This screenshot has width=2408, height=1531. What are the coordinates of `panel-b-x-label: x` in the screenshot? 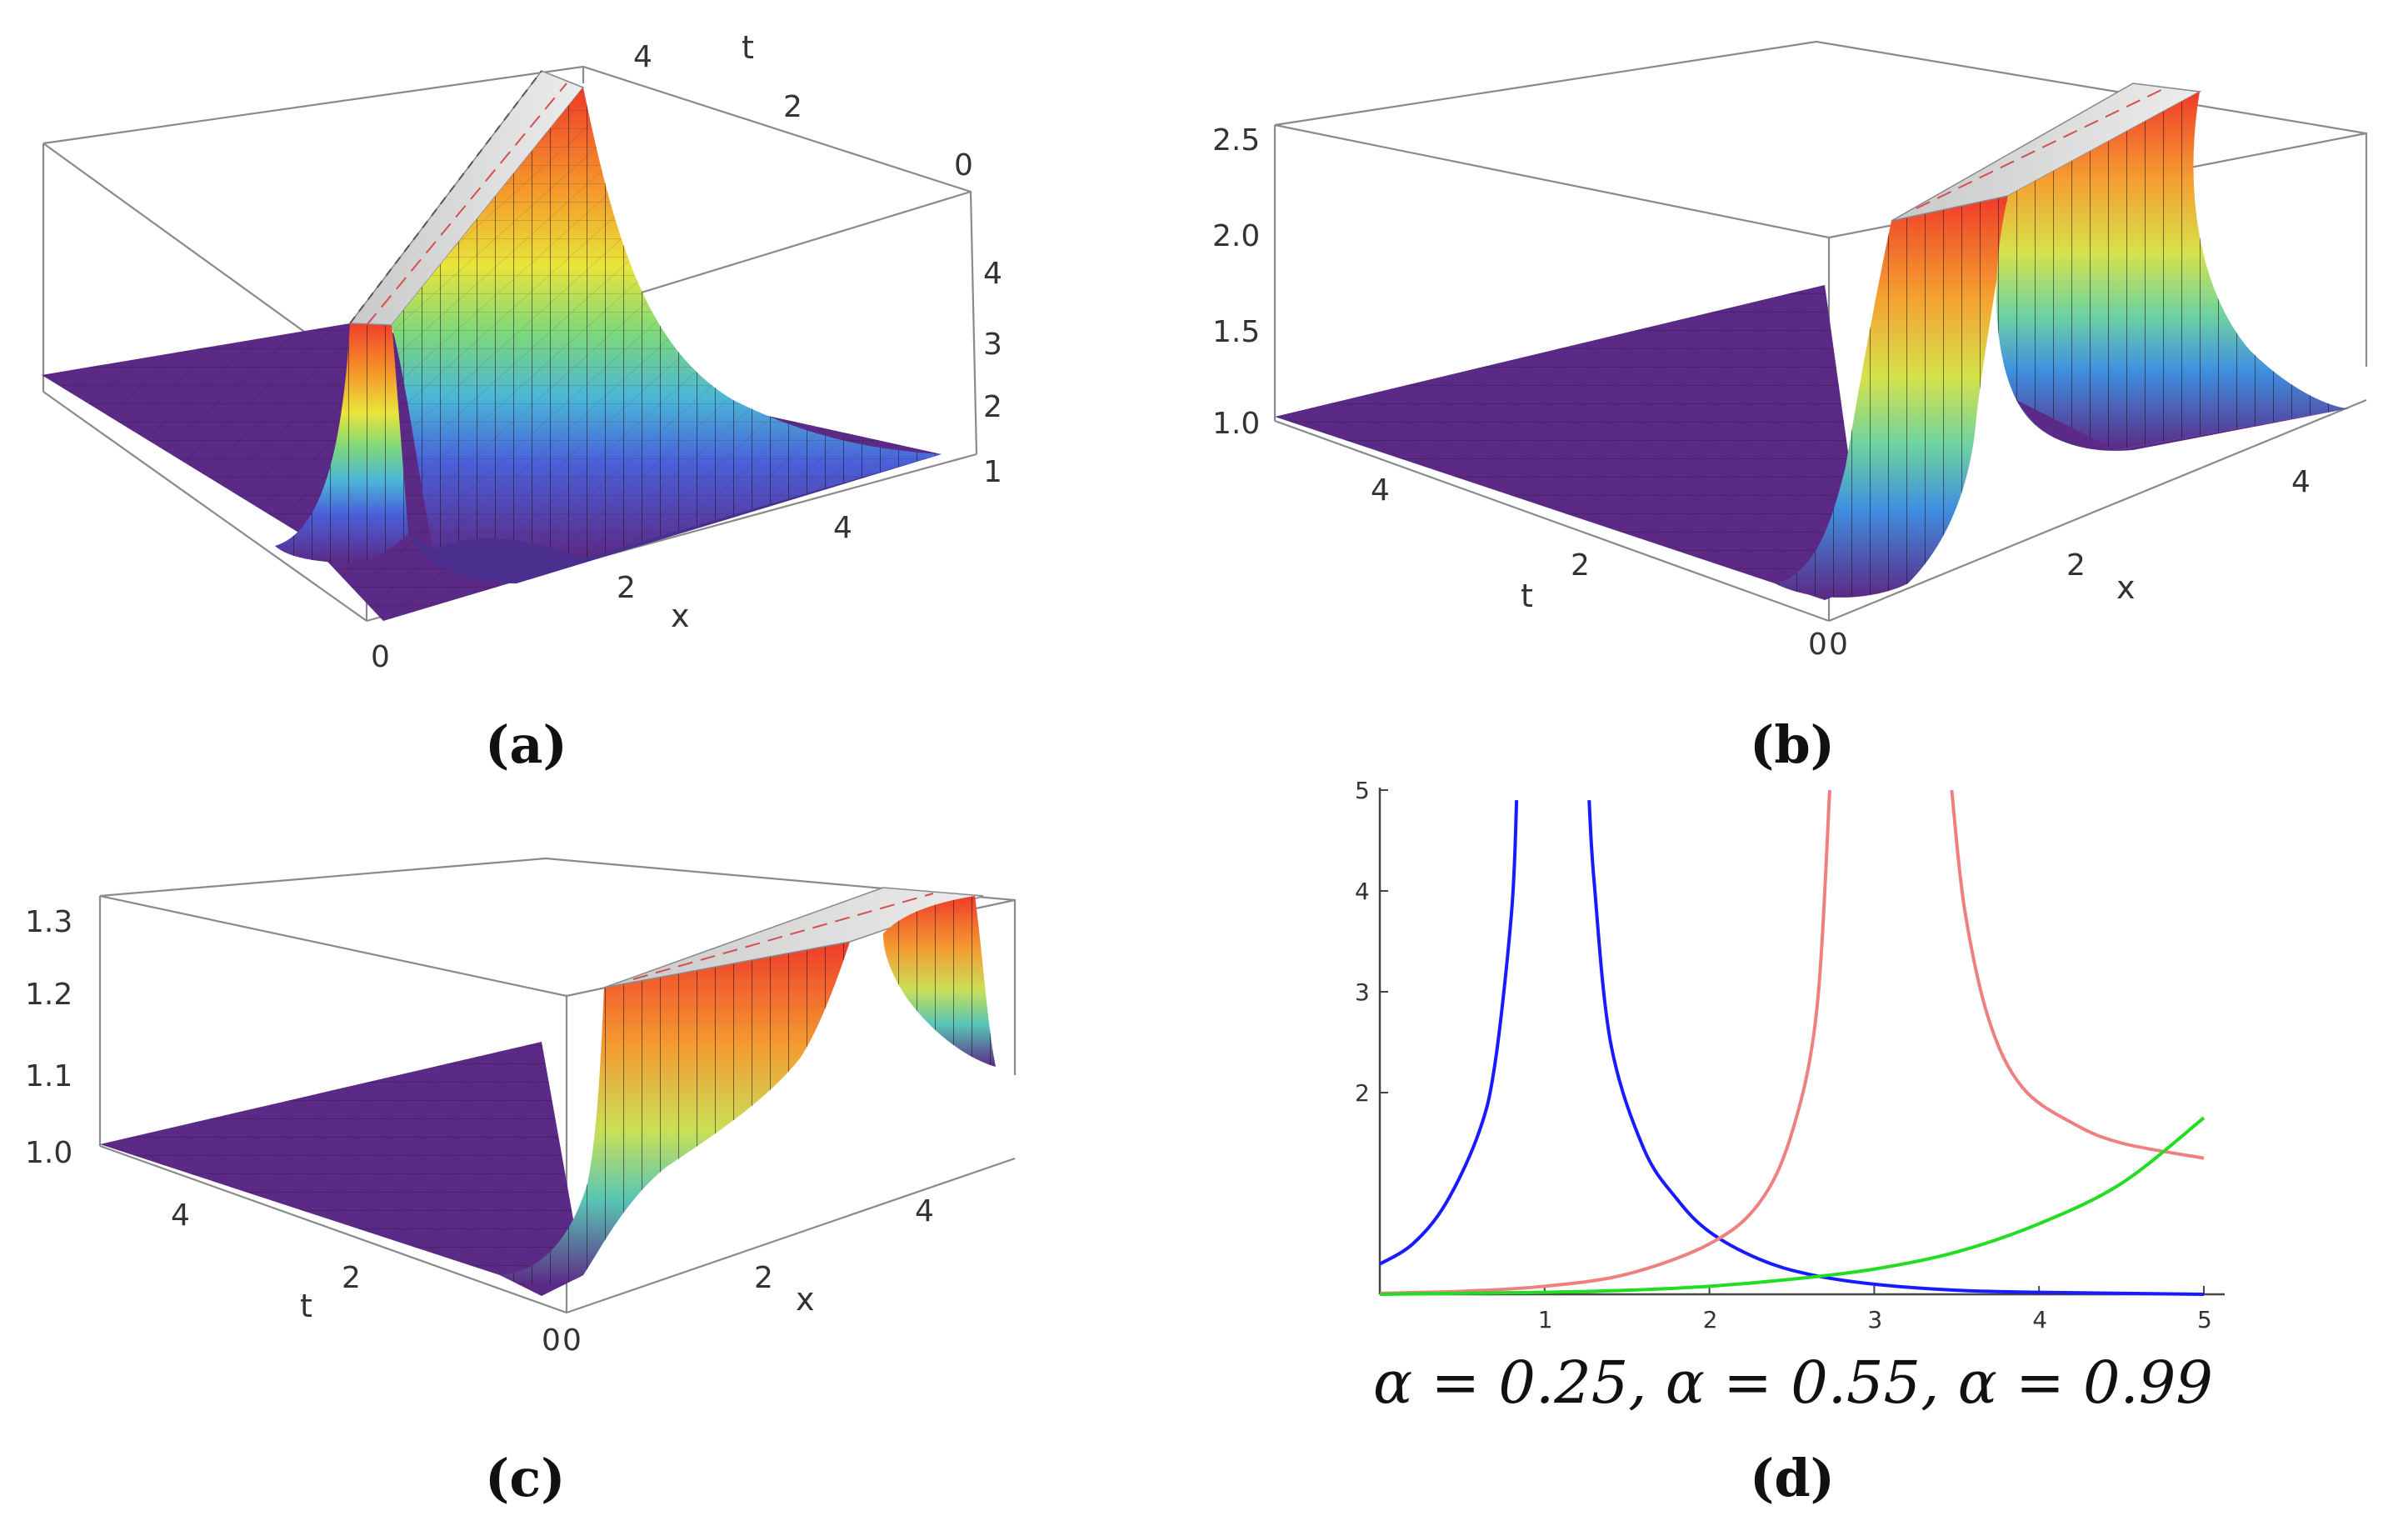 It's located at (2126, 587).